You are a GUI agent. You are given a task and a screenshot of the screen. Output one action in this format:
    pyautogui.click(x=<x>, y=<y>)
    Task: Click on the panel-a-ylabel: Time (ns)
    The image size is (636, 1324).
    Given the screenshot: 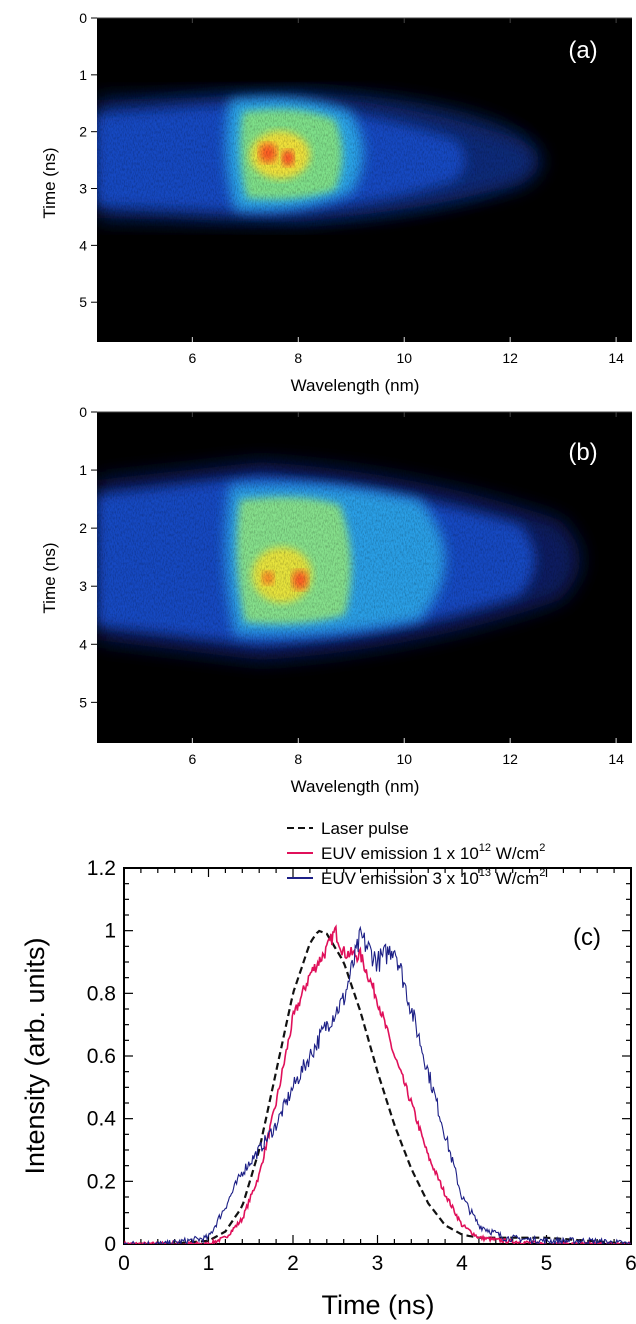 What is the action you would take?
    pyautogui.click(x=49, y=182)
    